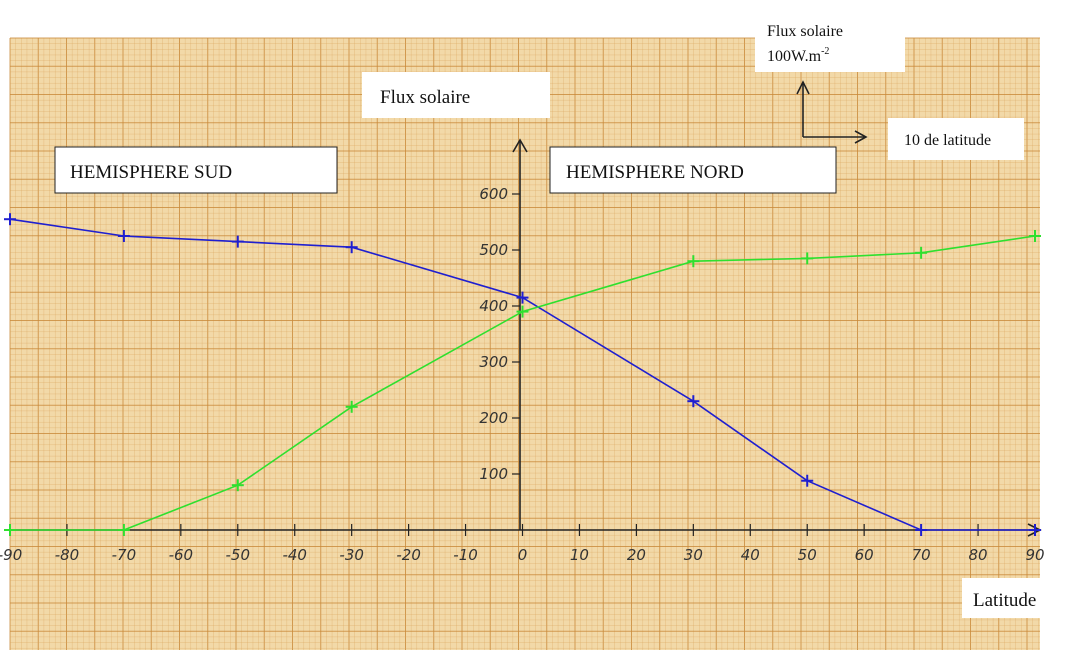 This screenshot has height=653, width=1069. What do you see at coordinates (465, 555) in the screenshot?
I see `x-tick-label: -10` at bounding box center [465, 555].